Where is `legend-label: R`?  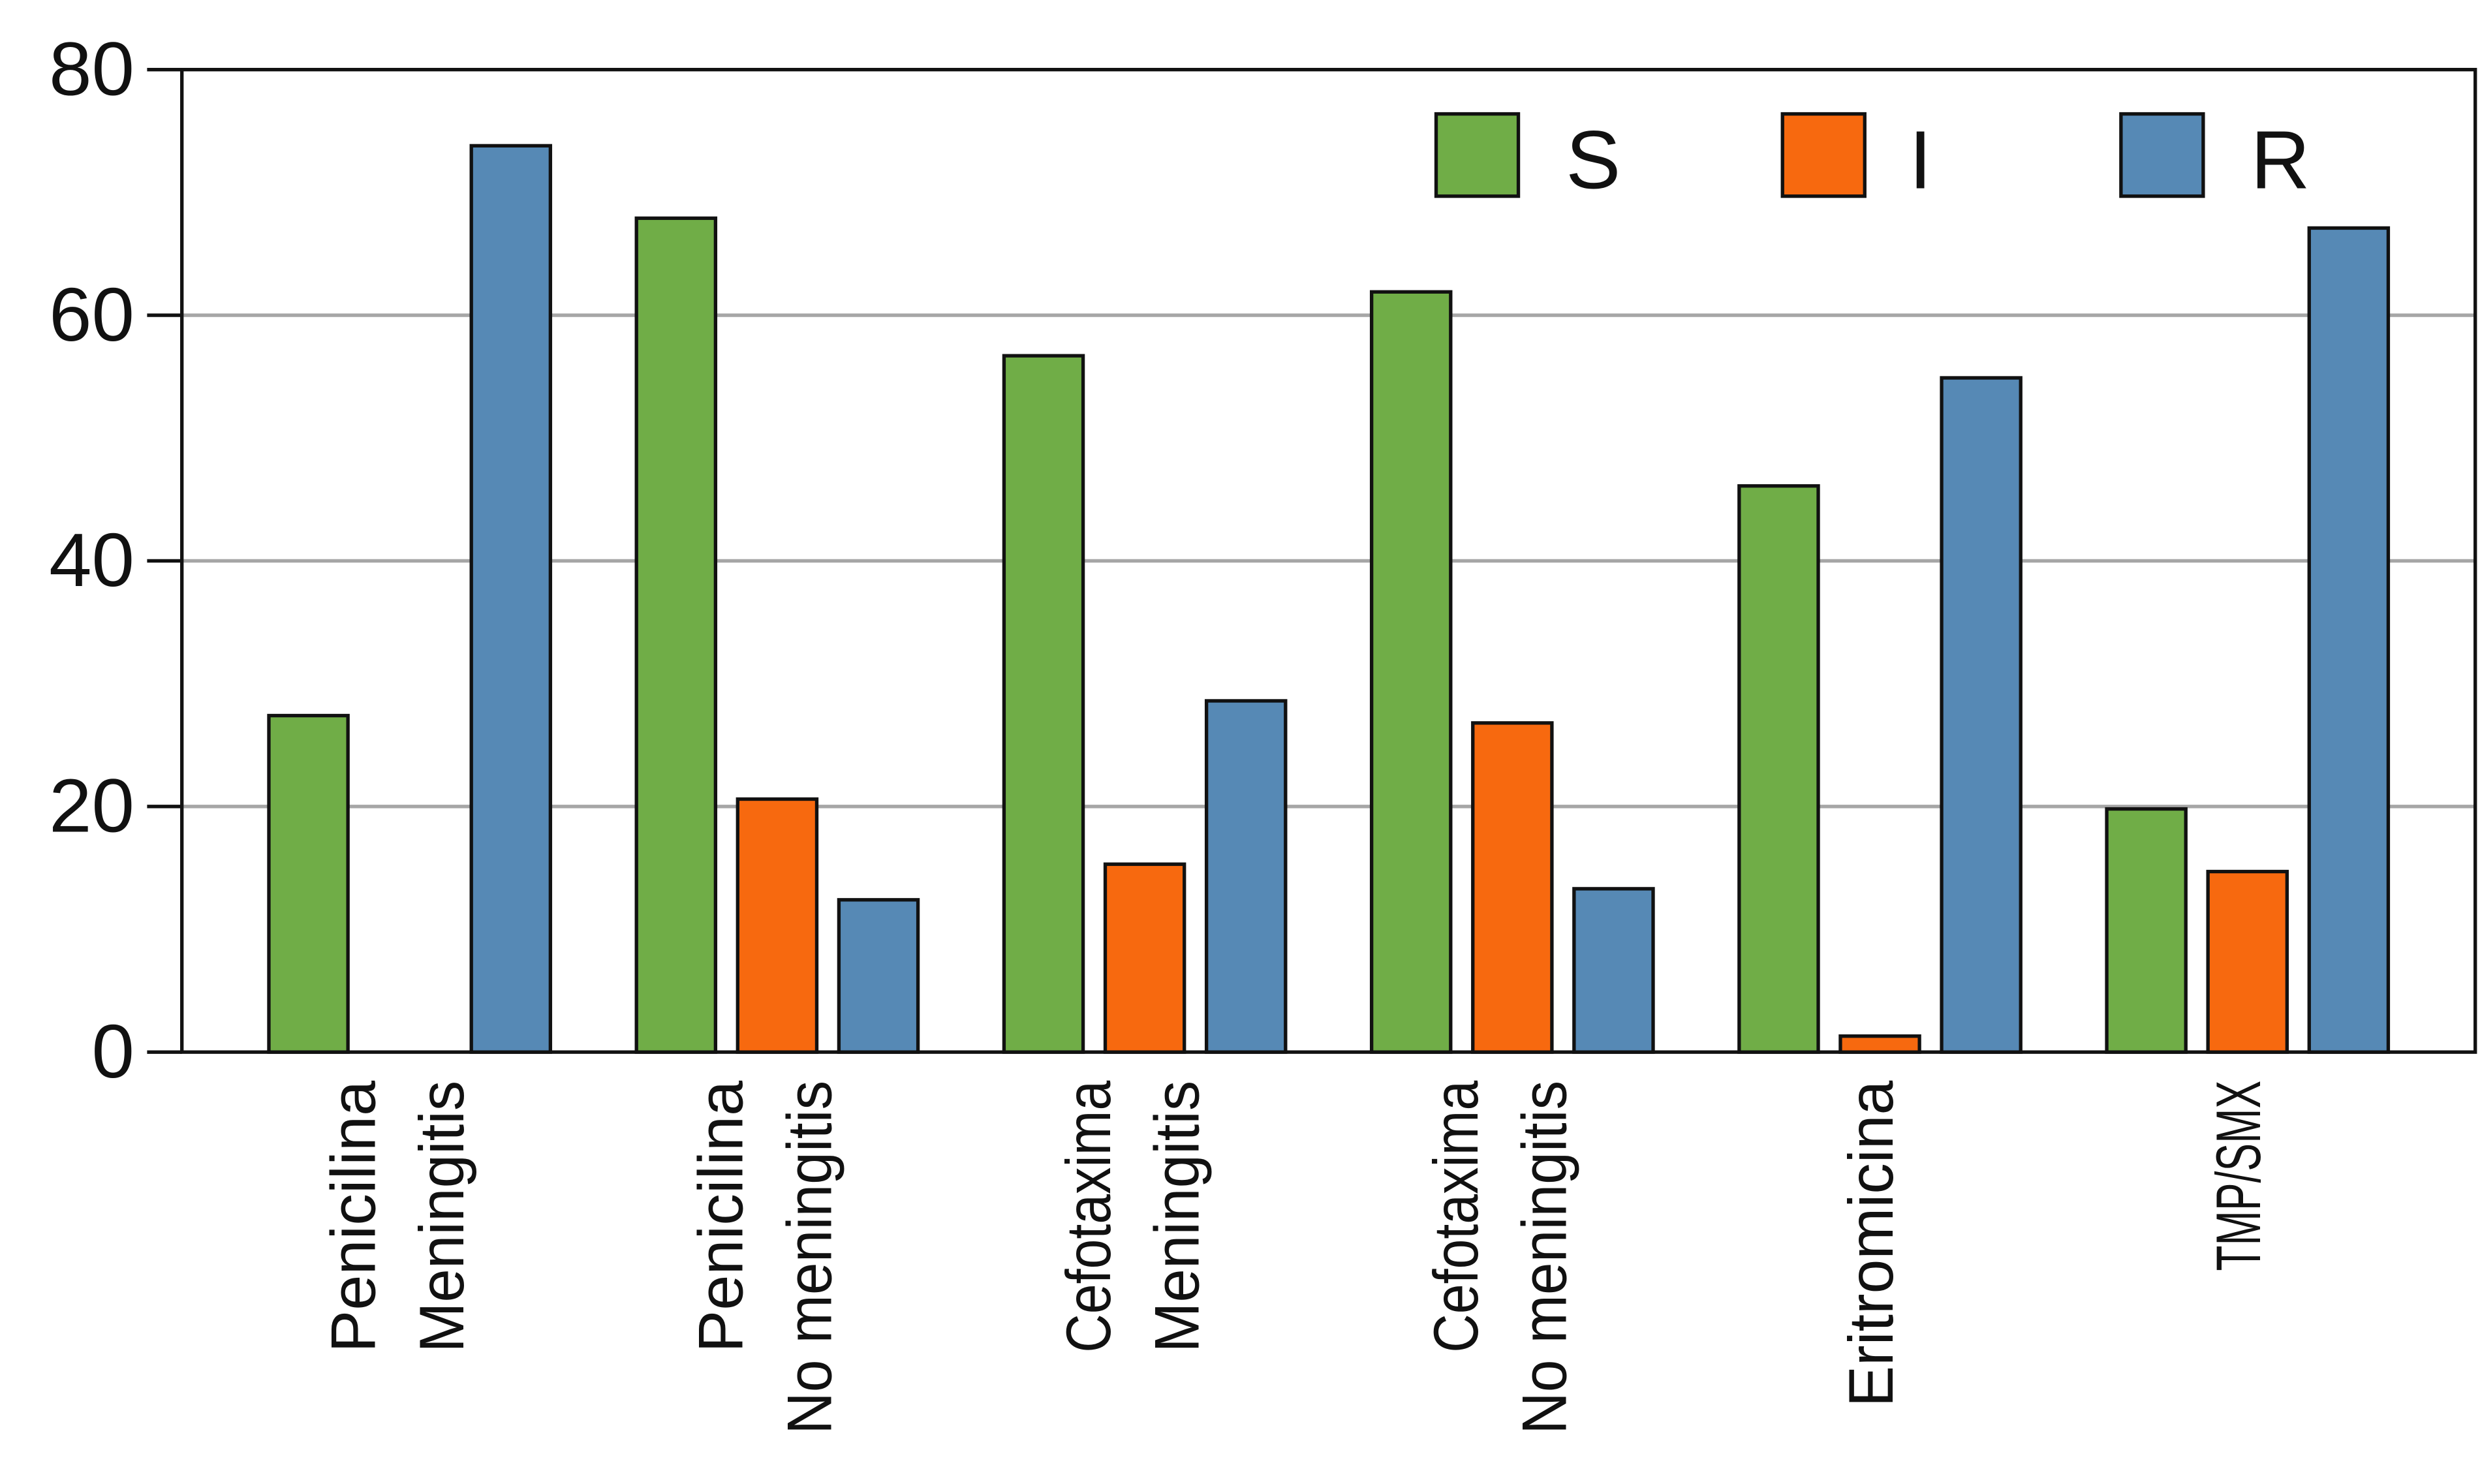
legend-label: R is located at coordinates (2280, 160).